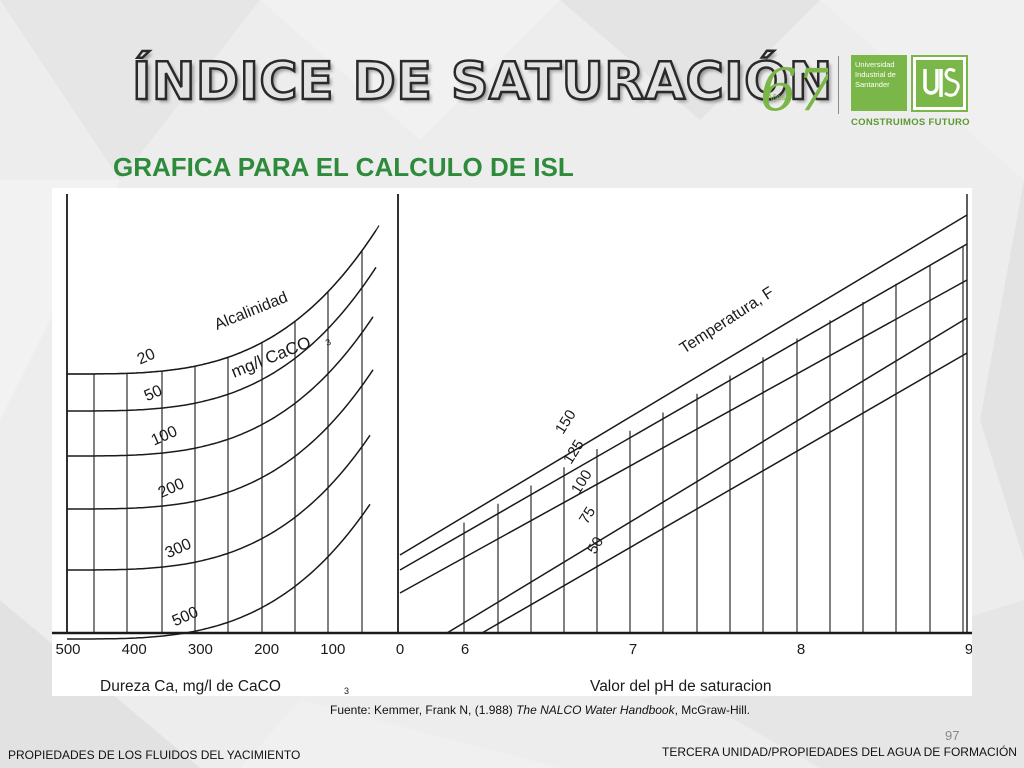 The image size is (1024, 768). What do you see at coordinates (200, 649) in the screenshot?
I see `hardness-tick-300: 300` at bounding box center [200, 649].